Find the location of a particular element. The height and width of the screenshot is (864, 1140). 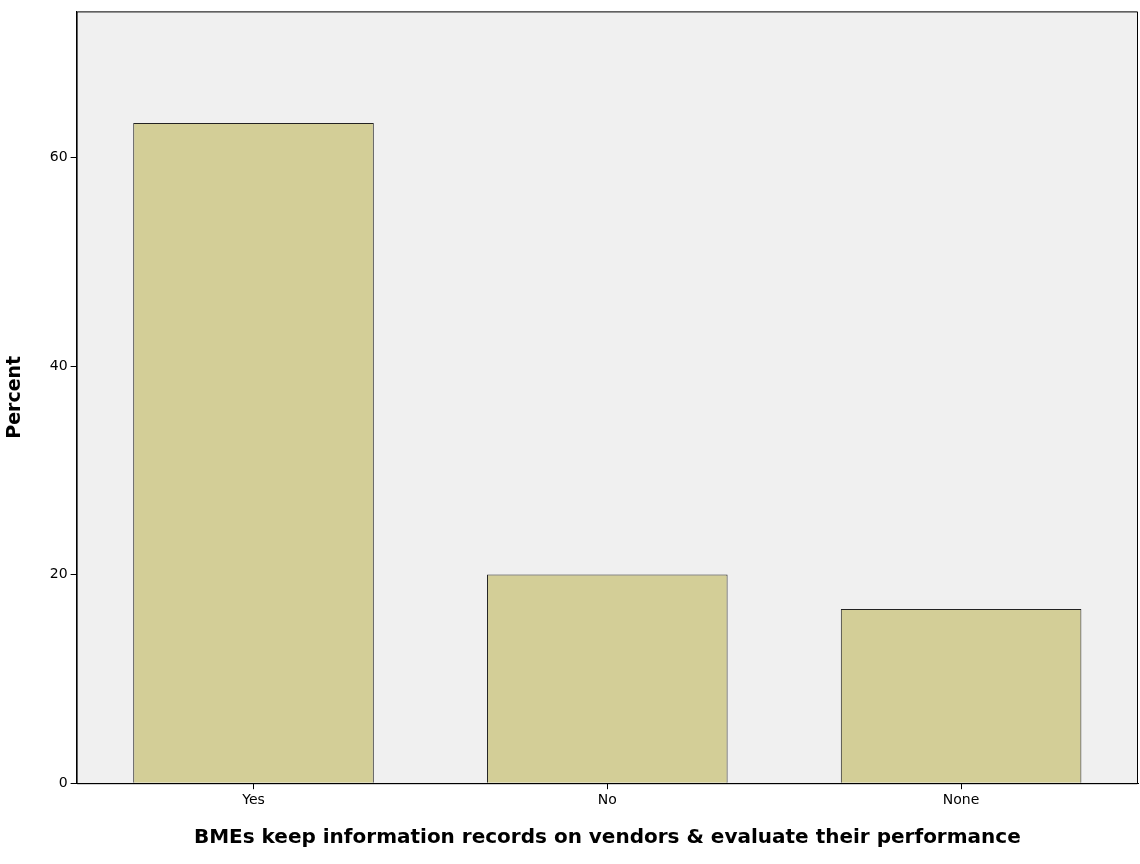

y-tick-label: 20 is located at coordinates (58, 573).